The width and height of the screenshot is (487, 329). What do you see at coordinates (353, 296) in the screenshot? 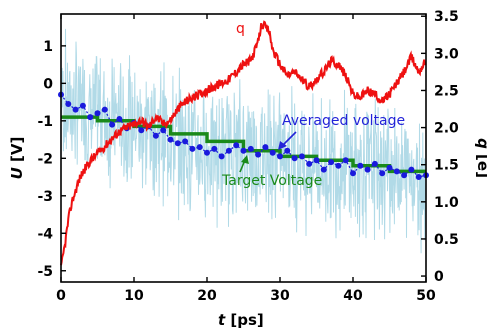
I see `x-tick-label: 40` at bounding box center [353, 296].